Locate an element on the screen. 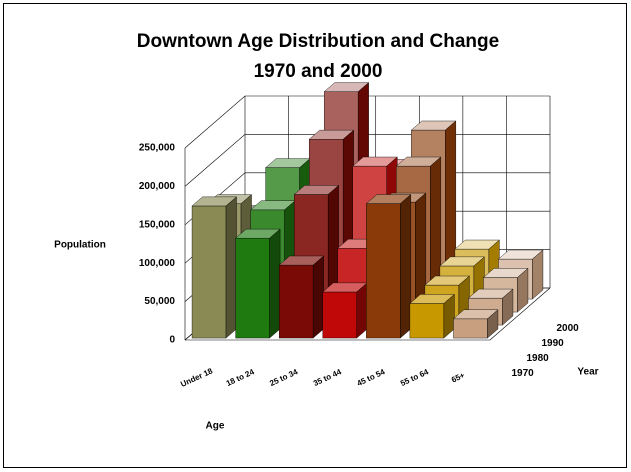  floor-edge is located at coordinates (520, 314).